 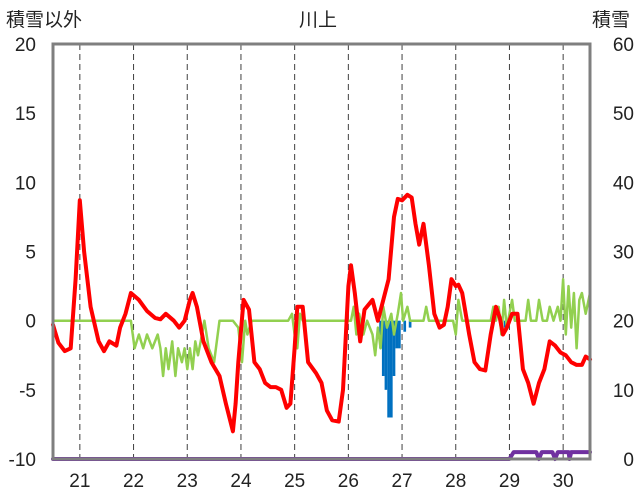 What do you see at coordinates (318, 20) in the screenshot?
I see `chart-title: 川上` at bounding box center [318, 20].